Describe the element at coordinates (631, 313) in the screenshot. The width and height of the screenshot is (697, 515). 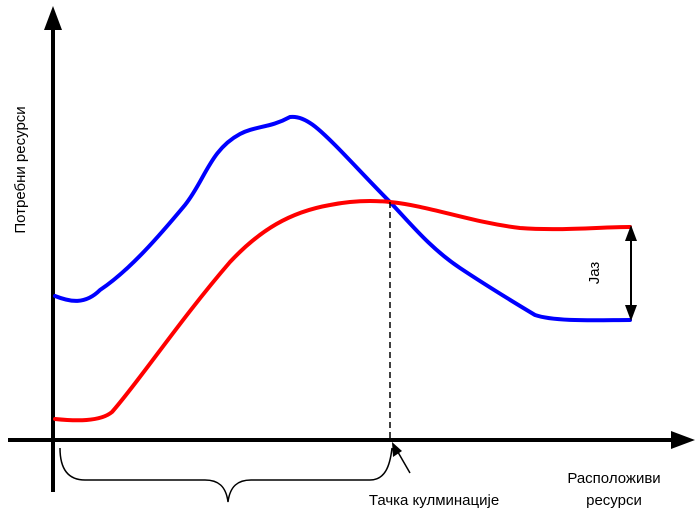
I see `gap-arrowhead-bottom` at that location.